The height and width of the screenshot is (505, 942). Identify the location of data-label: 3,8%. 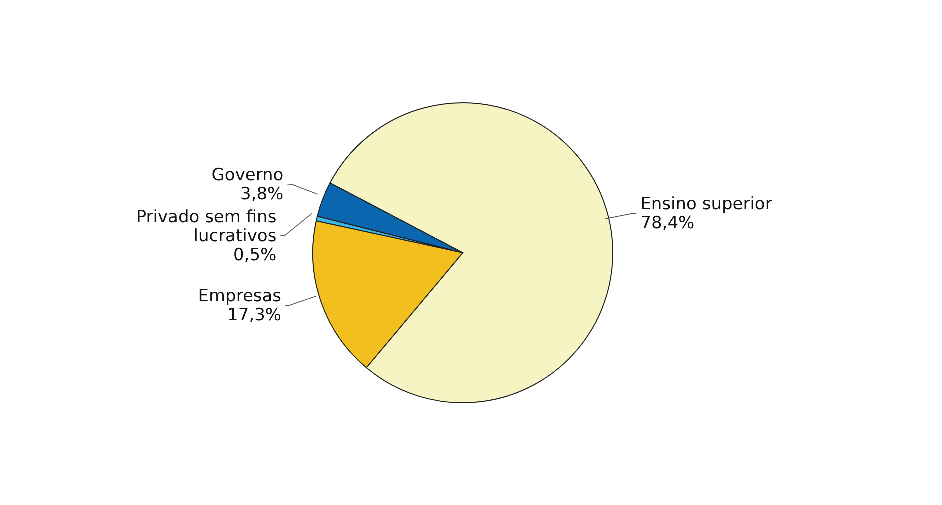
(262, 194).